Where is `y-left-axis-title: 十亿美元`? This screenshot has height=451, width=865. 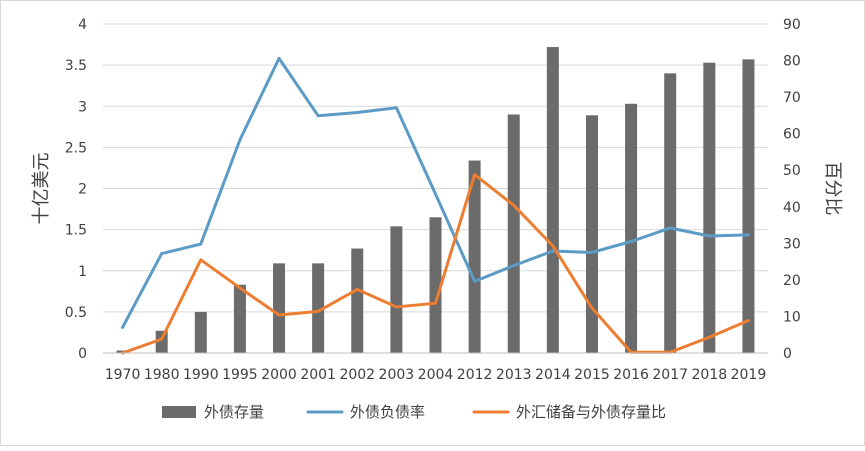 y-left-axis-title: 十亿美元 is located at coordinates (41, 189).